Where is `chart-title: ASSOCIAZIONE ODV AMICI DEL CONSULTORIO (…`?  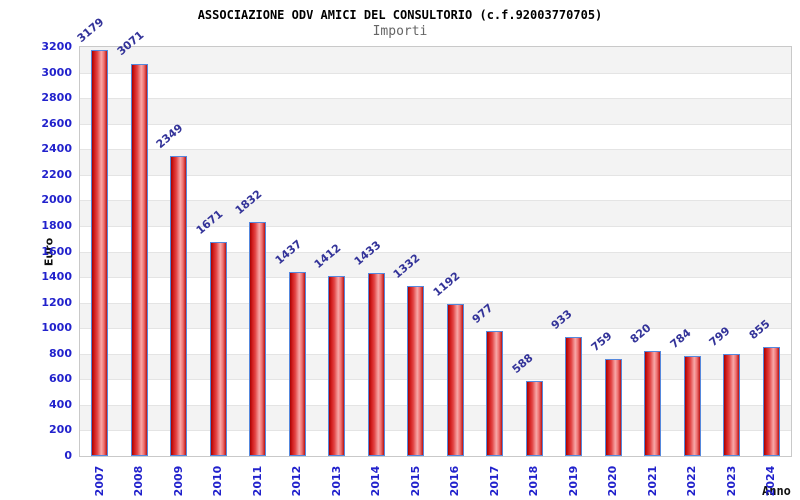 chart-title: ASSOCIAZIONE ODV AMICI DEL CONSULTORIO (… is located at coordinates (400, 15).